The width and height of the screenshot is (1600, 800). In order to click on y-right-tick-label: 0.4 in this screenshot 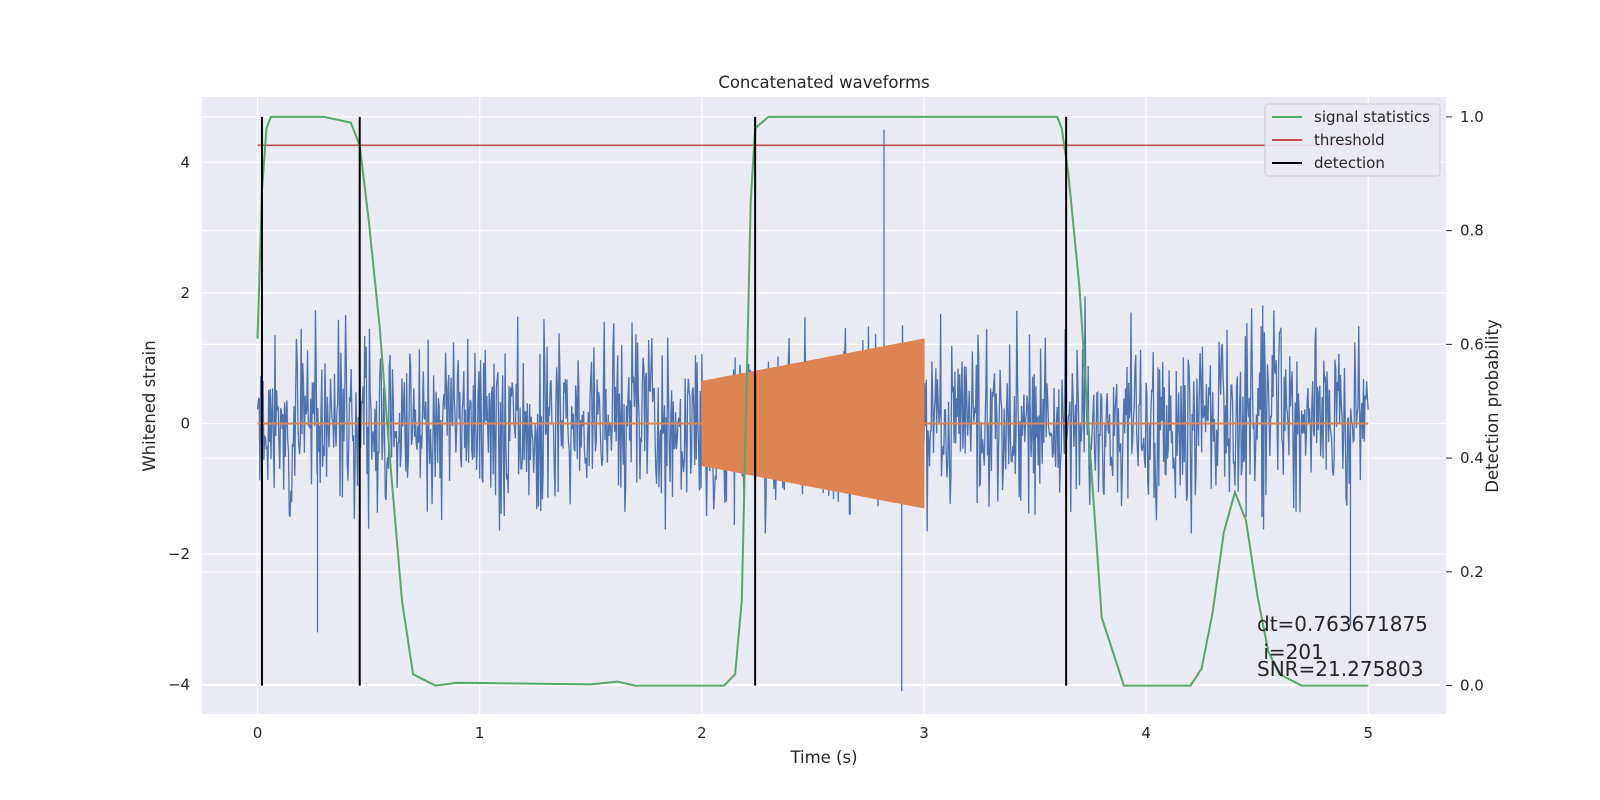, I will do `click(1472, 458)`.